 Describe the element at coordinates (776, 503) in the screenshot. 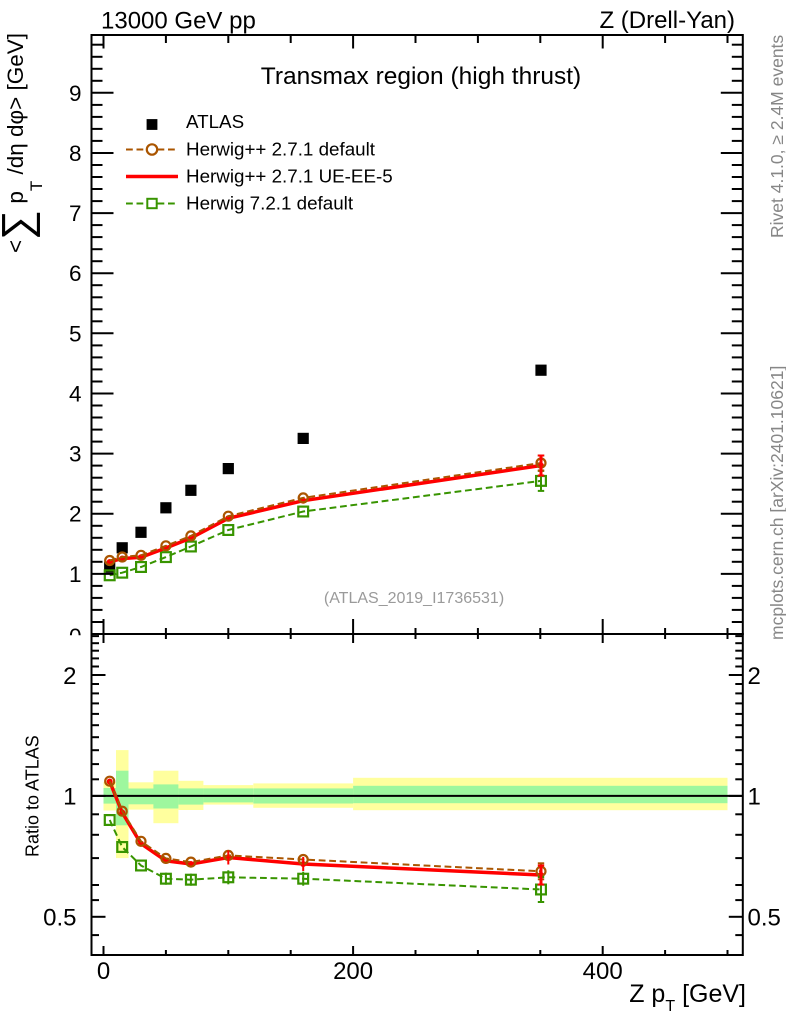

I see `svg-text:mcplots.cern.ch [arXiv:2401.10: mcplots.cern.ch [arXiv:2401.10621]` at that location.